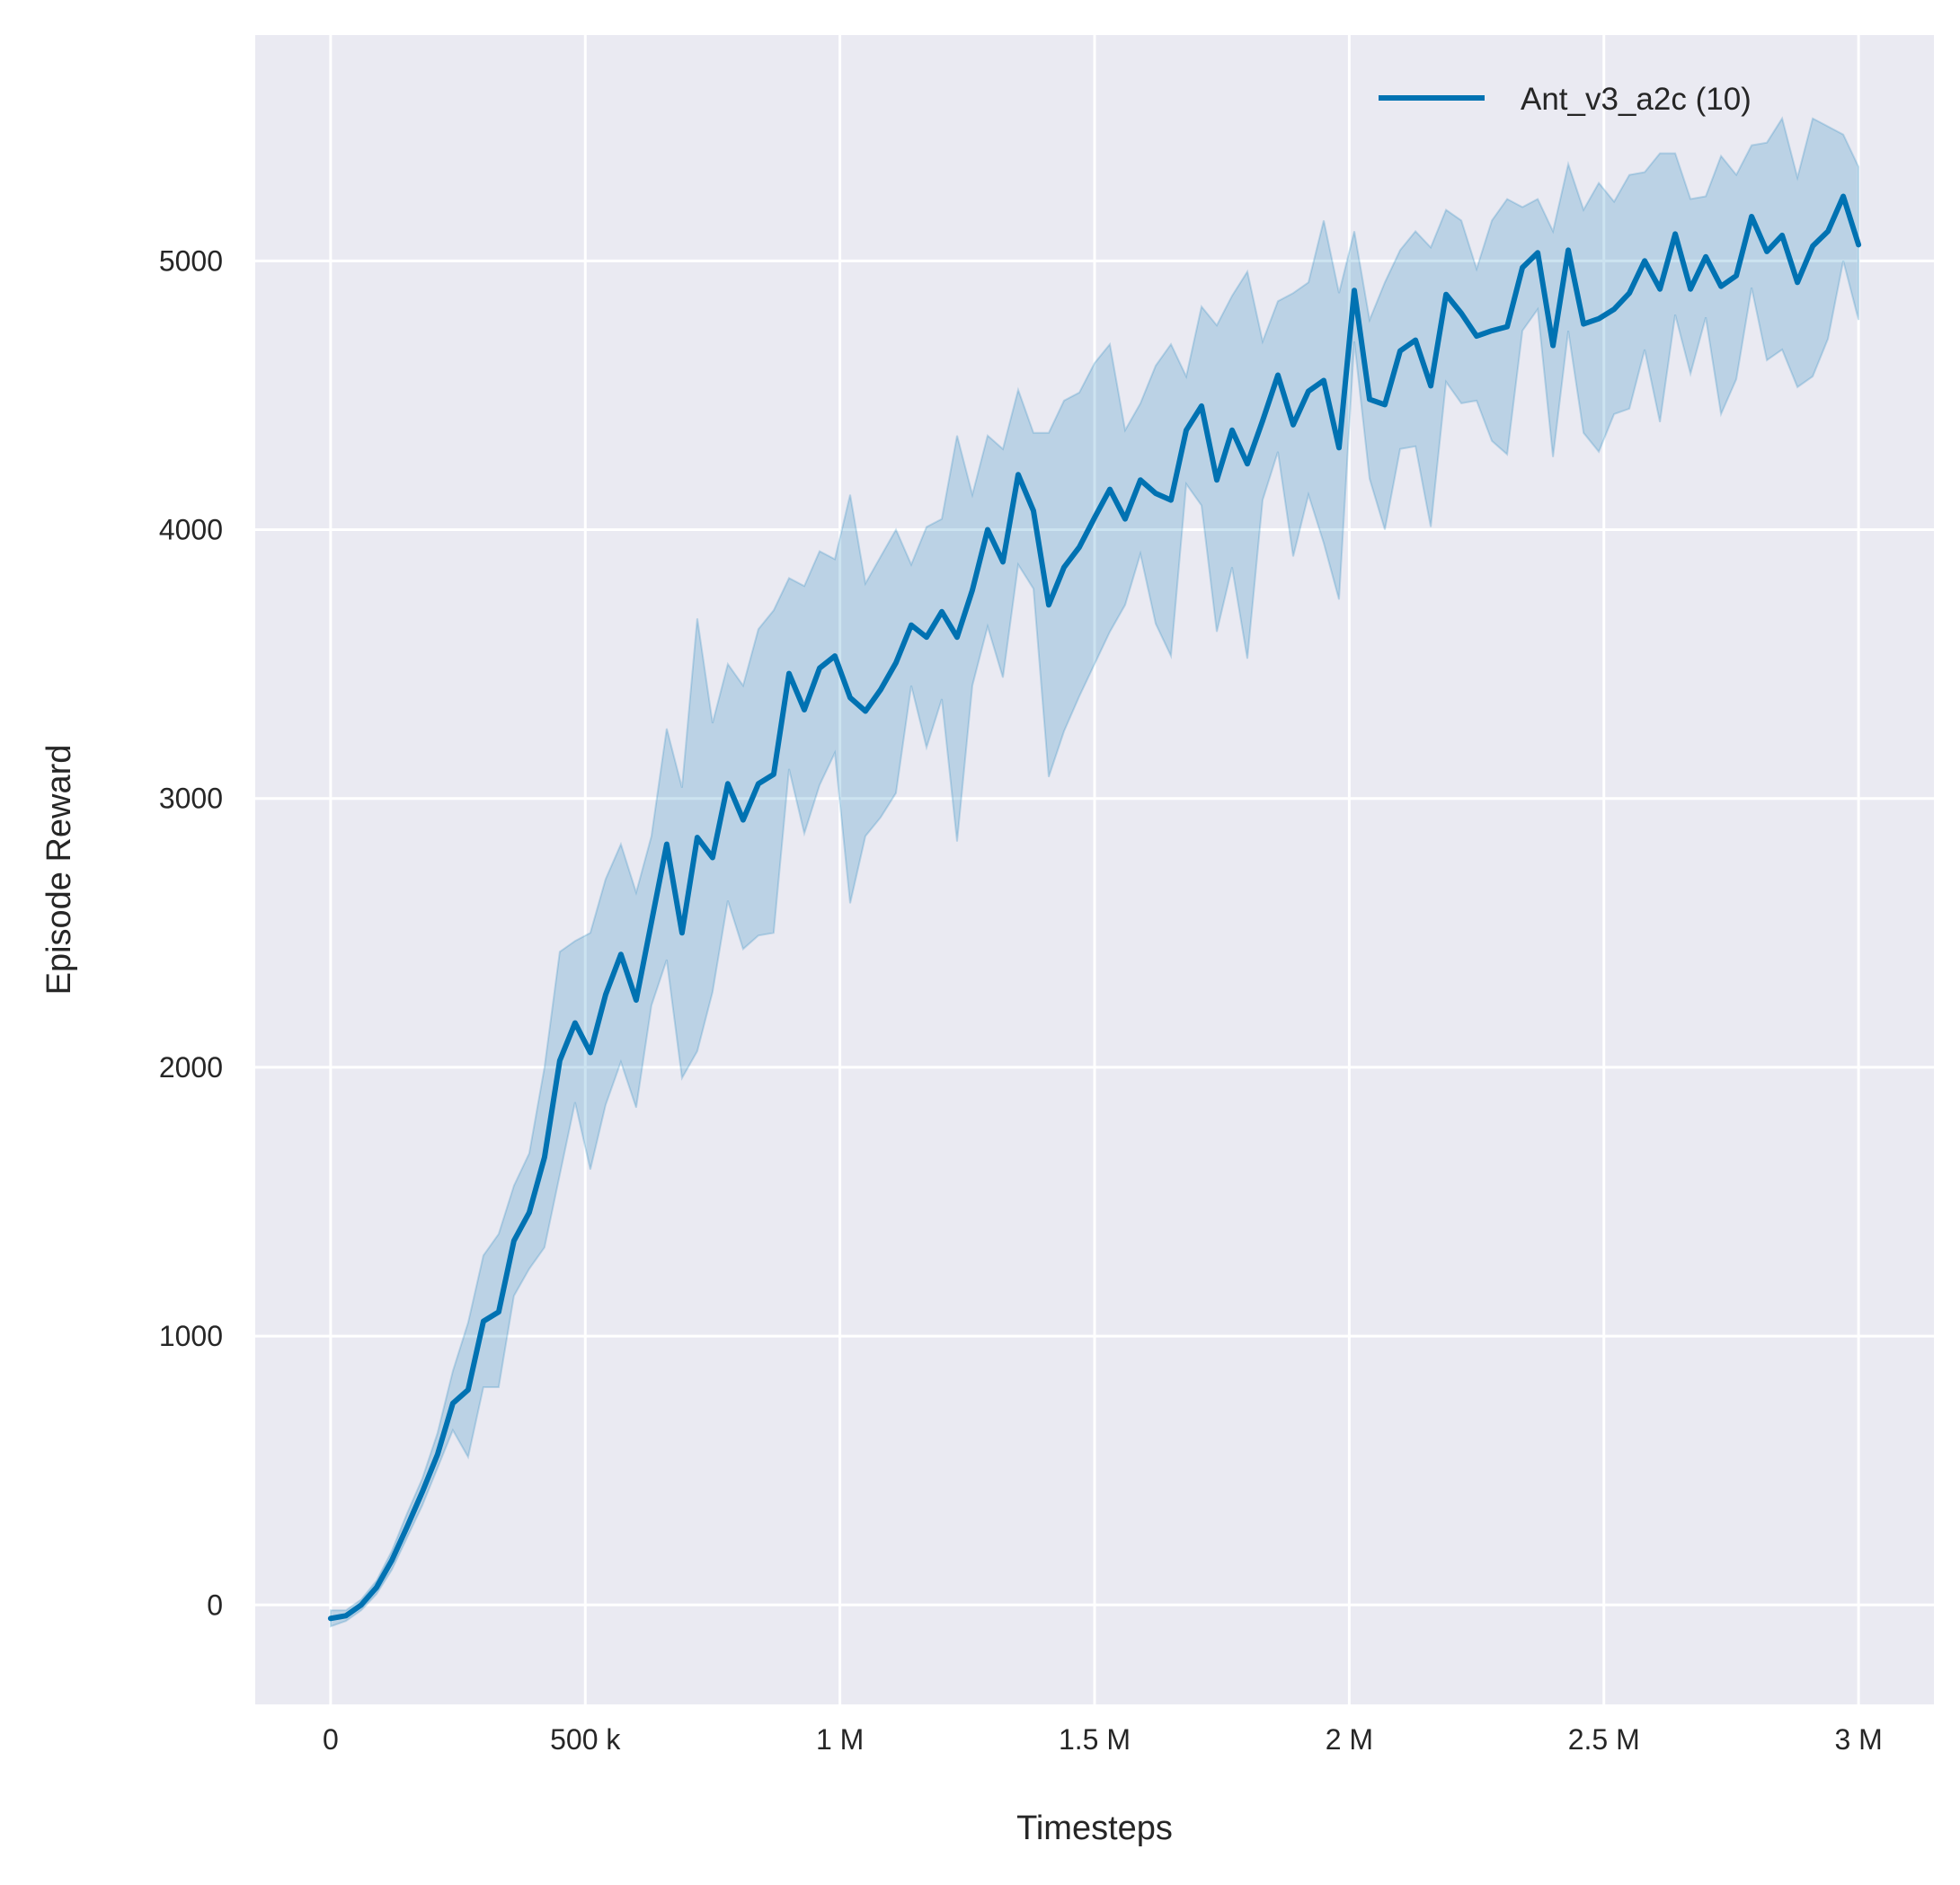  Describe the element at coordinates (1636, 99) in the screenshot. I see `legend-label: Ant_v3_a2c (10)` at that location.